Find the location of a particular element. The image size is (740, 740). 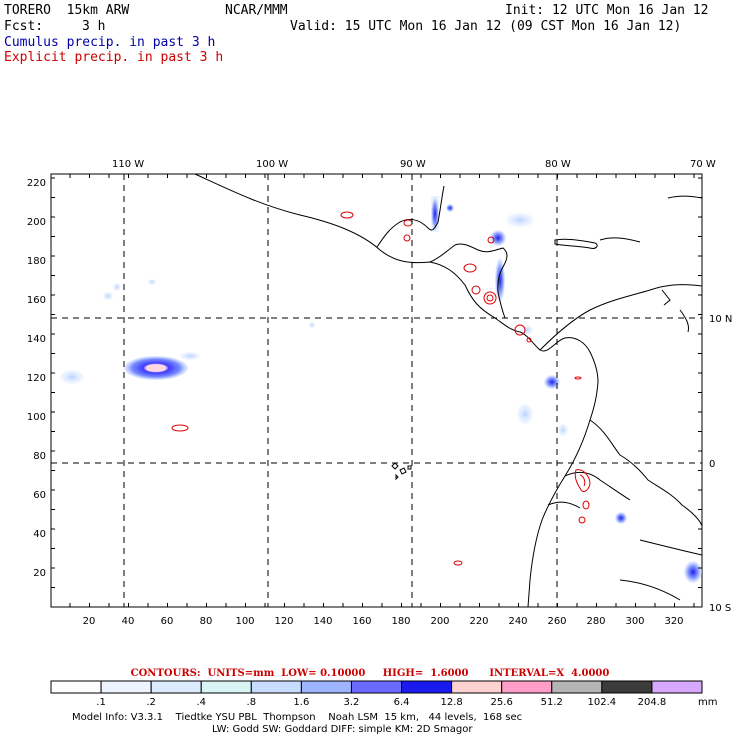

x-tick-label: 240 is located at coordinates (517, 621).